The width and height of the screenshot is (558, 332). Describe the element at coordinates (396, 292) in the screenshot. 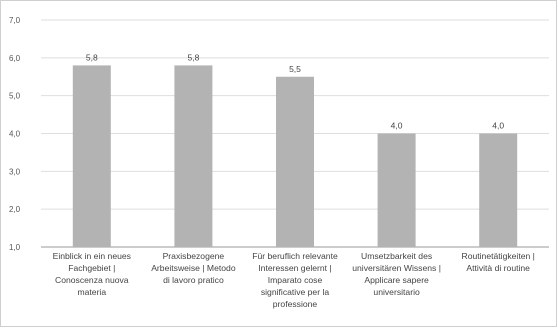

I see `category-label-line: universitario` at that location.